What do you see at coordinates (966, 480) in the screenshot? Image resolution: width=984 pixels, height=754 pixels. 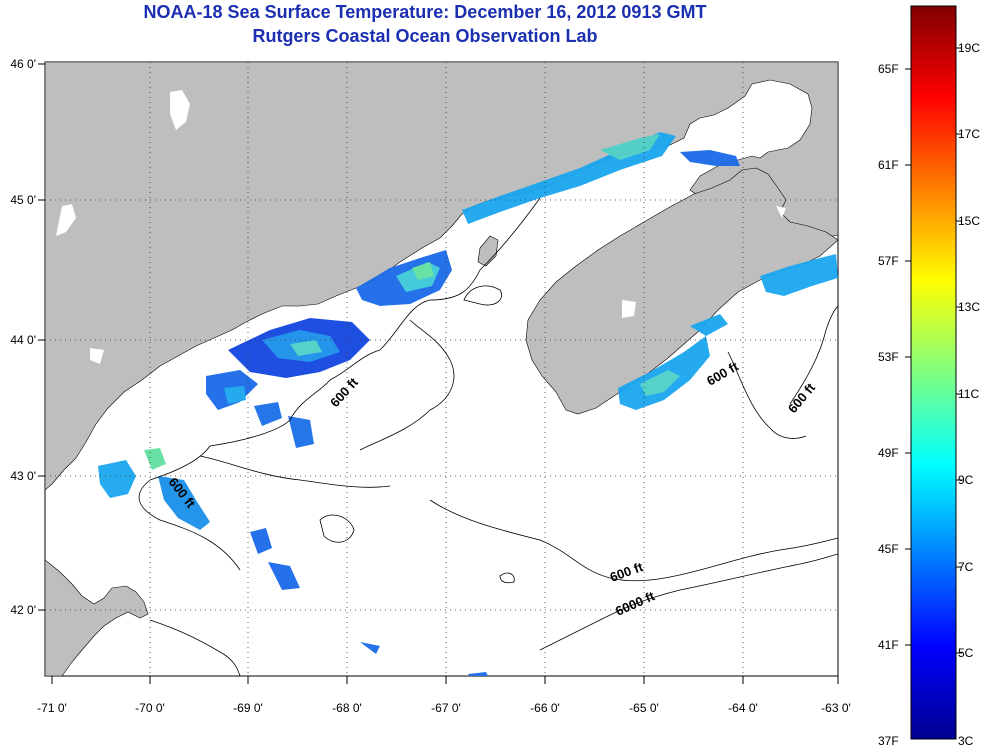 I see `colorbar-c-label: 9C` at bounding box center [966, 480].